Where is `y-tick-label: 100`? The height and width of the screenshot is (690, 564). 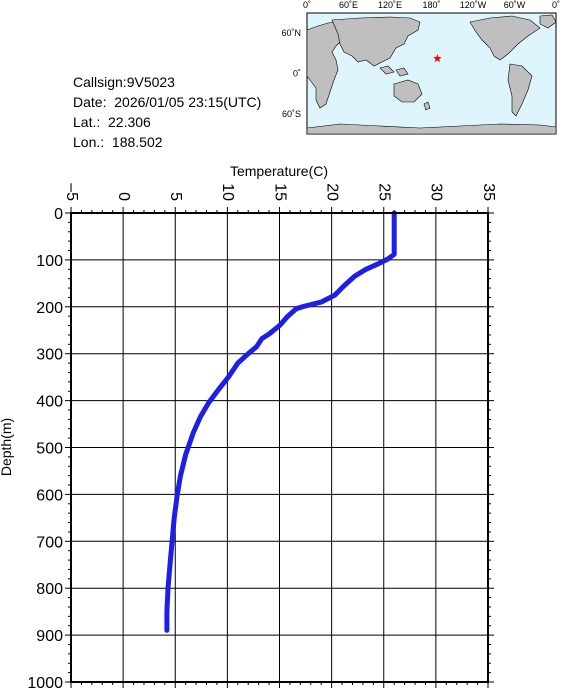 y-tick-label: 100 is located at coordinates (49, 261).